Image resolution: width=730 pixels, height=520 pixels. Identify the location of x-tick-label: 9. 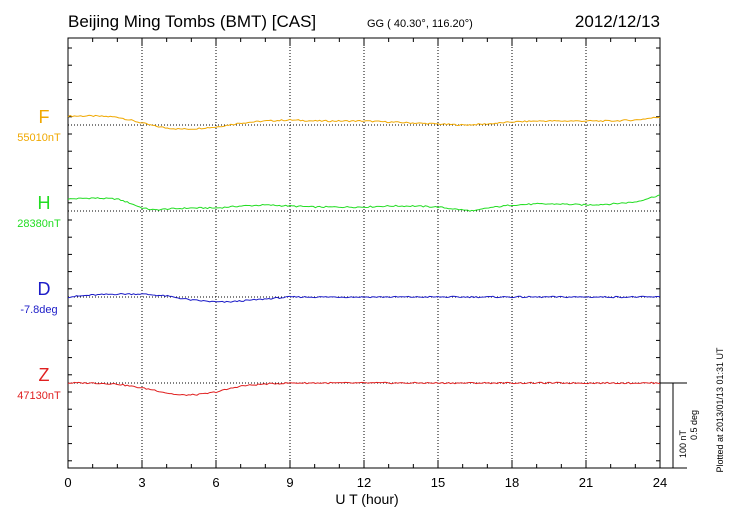
(289, 482).